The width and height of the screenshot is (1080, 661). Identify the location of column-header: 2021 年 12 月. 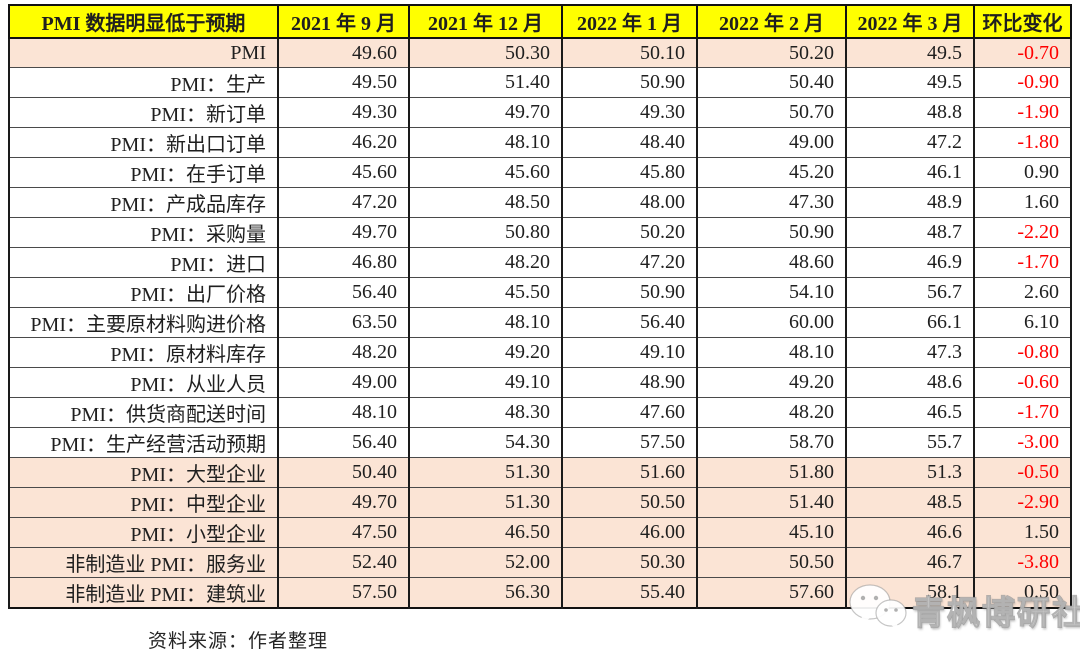
(485, 21).